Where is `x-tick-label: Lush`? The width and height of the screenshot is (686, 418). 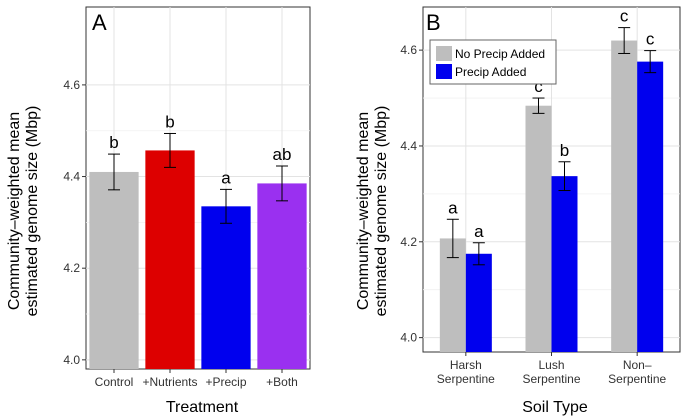
x-tick-label: Lush is located at coordinates (551, 365).